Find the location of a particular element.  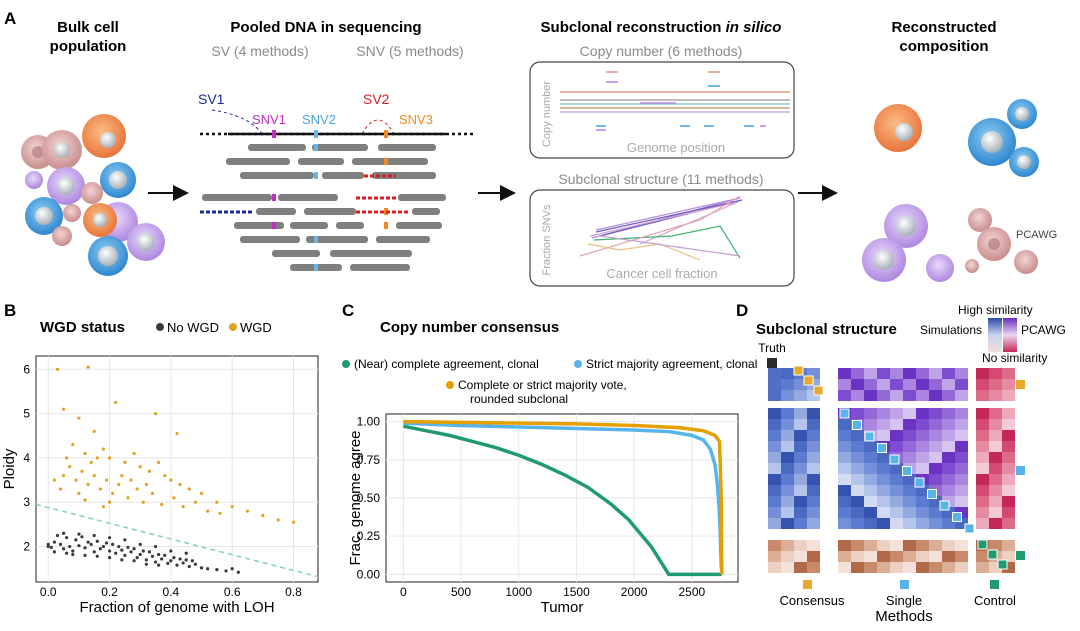

bulk-title-line2: population is located at coordinates (88, 46).